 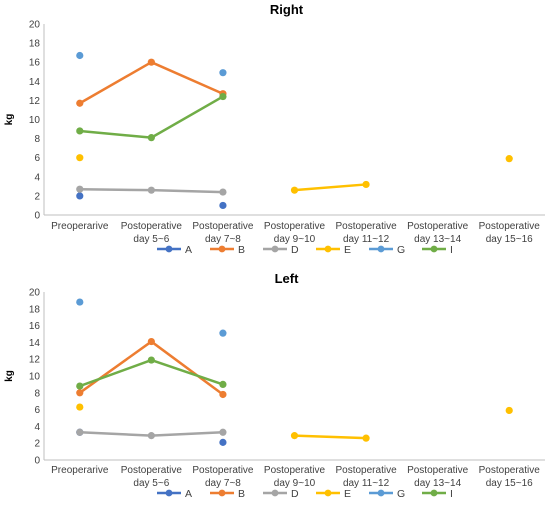 I want to click on legend-item-E: E, so click(x=333, y=250).